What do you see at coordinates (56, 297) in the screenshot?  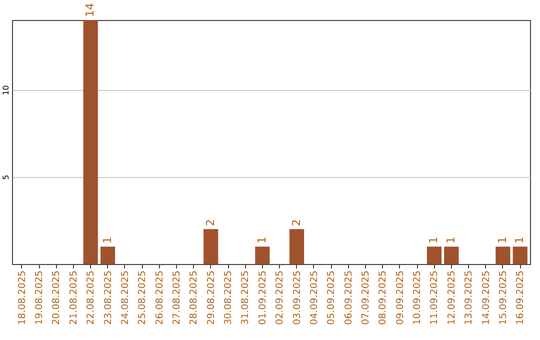 I see `x-tick-label: 20.08.2025` at bounding box center [56, 297].